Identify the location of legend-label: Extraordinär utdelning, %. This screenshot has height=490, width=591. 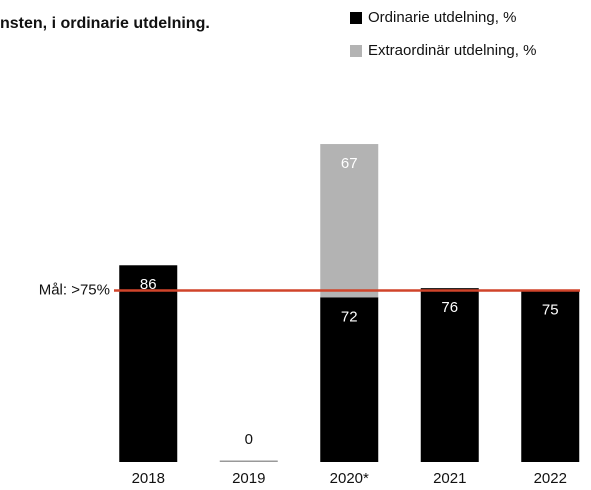
(452, 50).